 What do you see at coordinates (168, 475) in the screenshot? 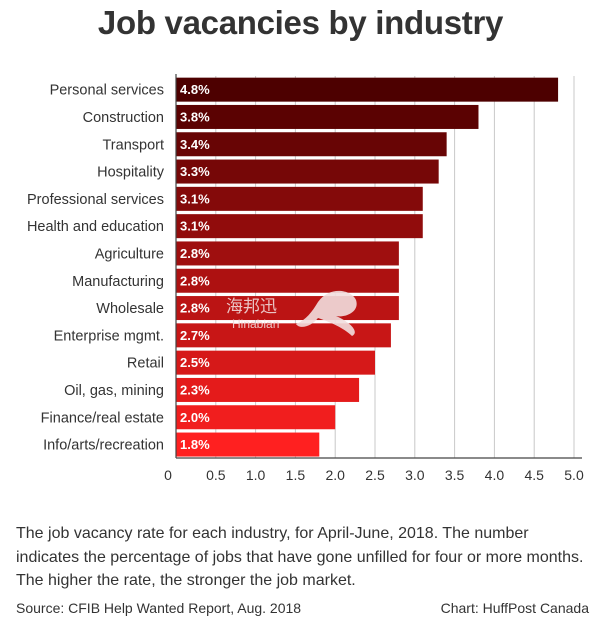
I see `x-tick-label: 0` at bounding box center [168, 475].